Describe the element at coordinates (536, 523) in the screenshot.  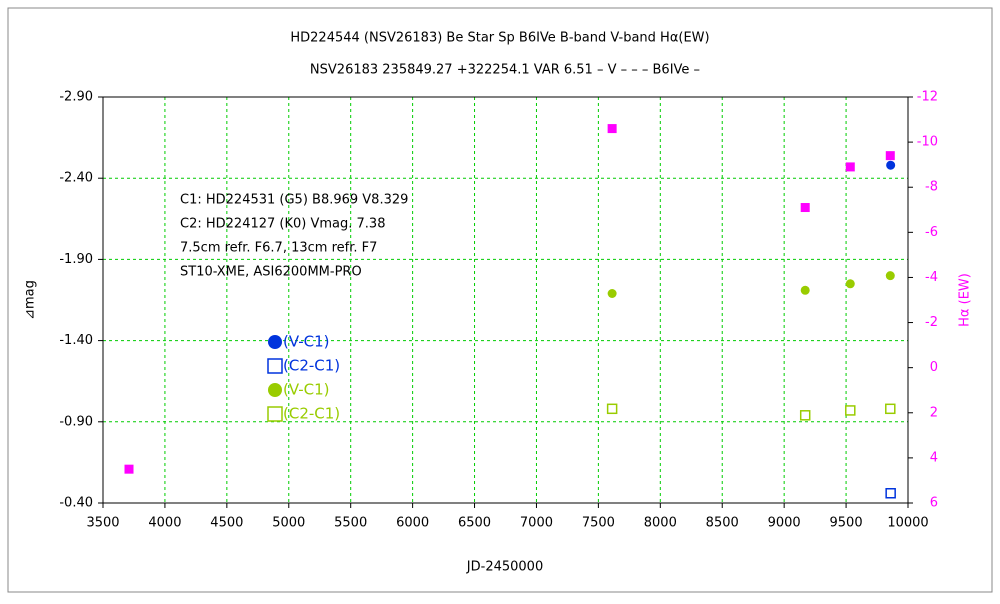
I see `x-tick-label: 7000` at that location.